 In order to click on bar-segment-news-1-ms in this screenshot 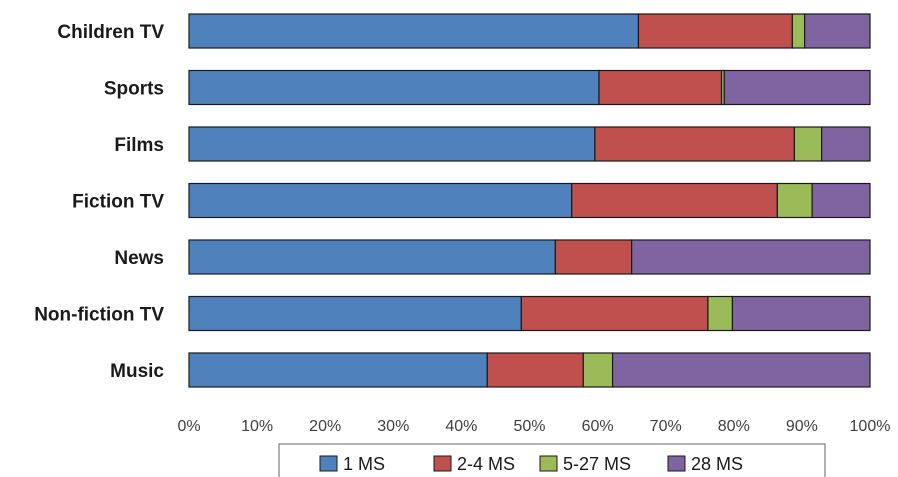, I will do `click(372, 257)`.